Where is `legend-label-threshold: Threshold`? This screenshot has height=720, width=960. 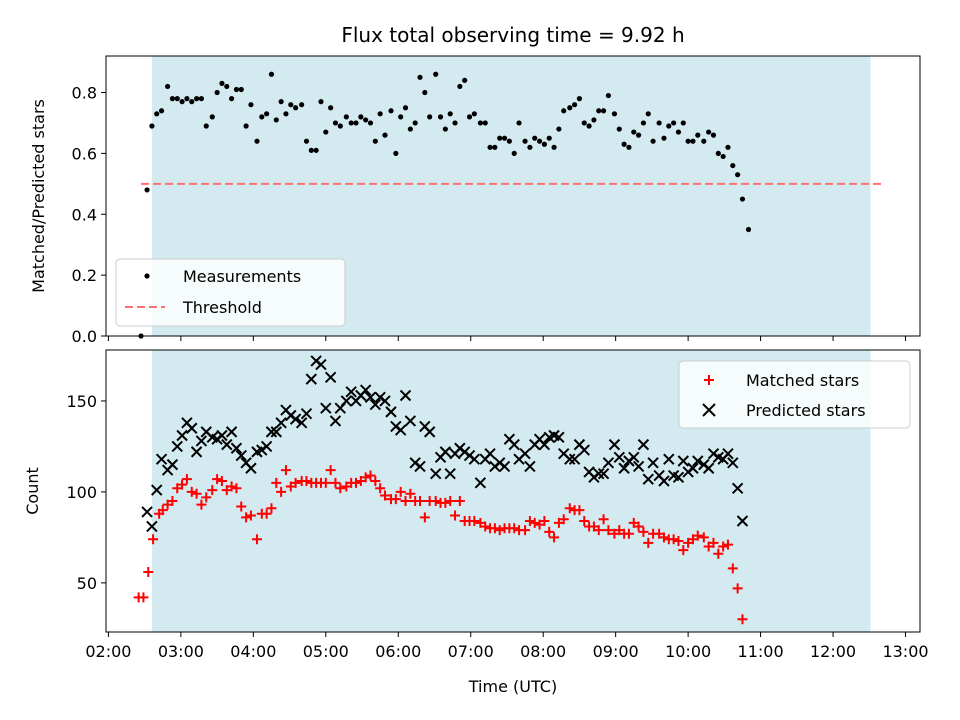
legend-label-threshold: Threshold is located at coordinates (222, 307).